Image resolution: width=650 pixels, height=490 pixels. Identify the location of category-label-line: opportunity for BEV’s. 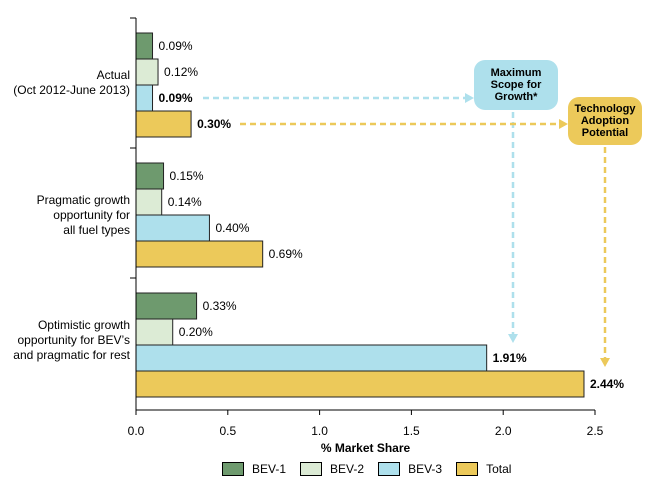
(73, 340).